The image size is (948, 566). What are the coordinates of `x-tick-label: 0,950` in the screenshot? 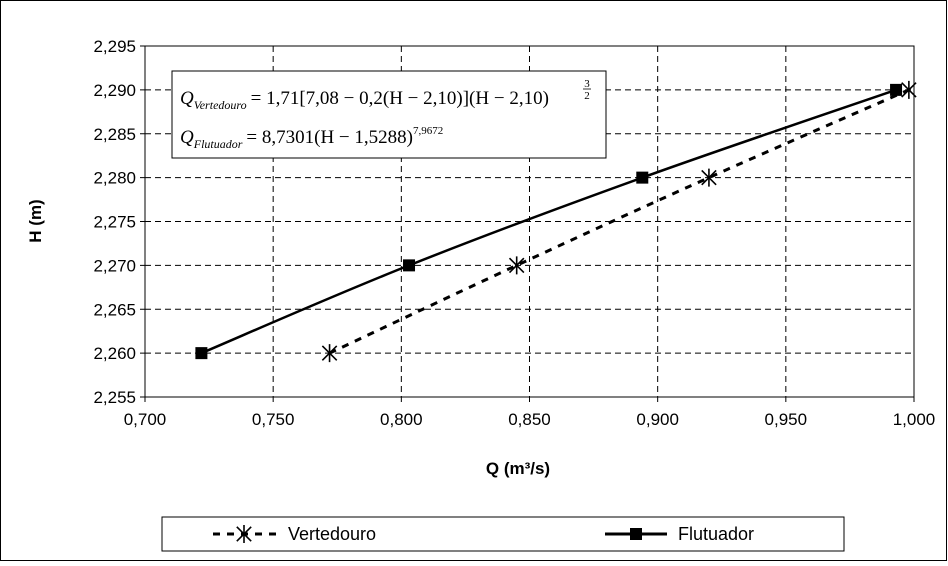 It's located at (786, 419).